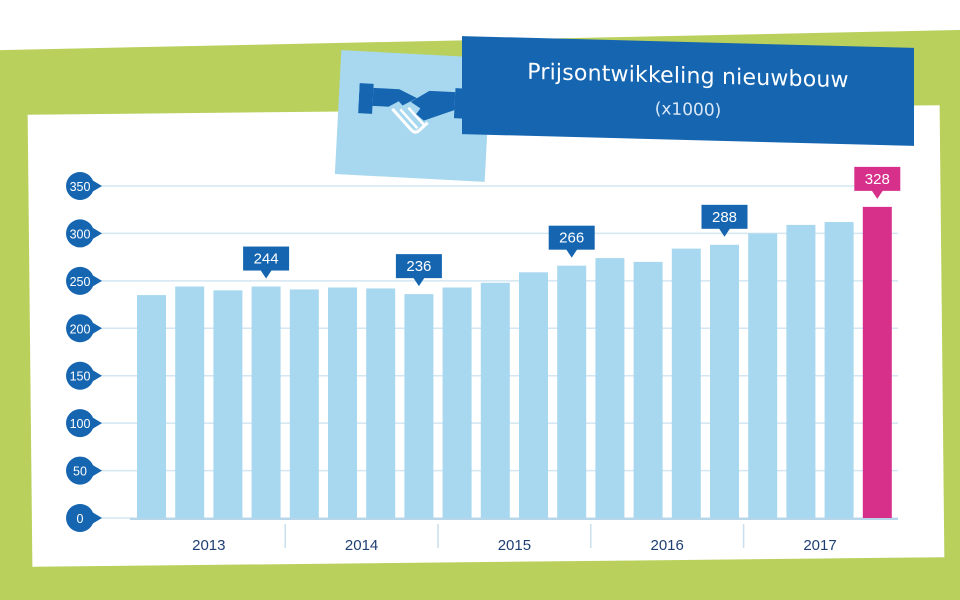  I want to click on title-banner: Prijsontwikkeling nieuwbouw (x1000), so click(688, 91).